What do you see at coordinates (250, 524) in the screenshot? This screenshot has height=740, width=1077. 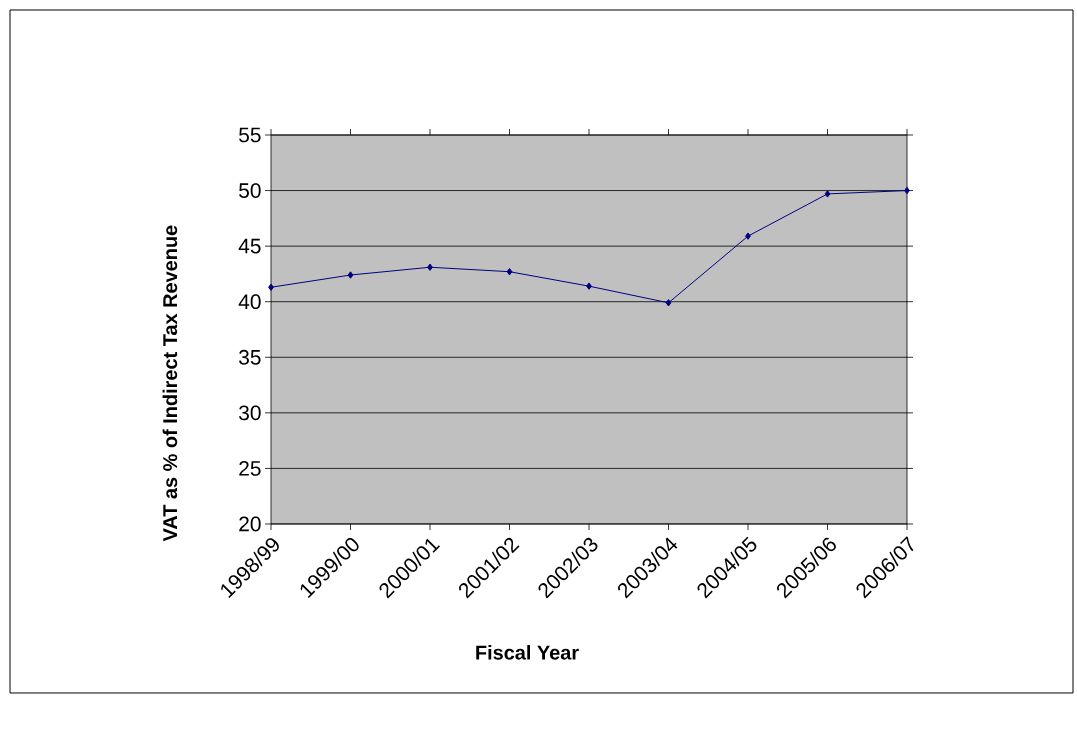 I see `y-tick-label: 20` at bounding box center [250, 524].